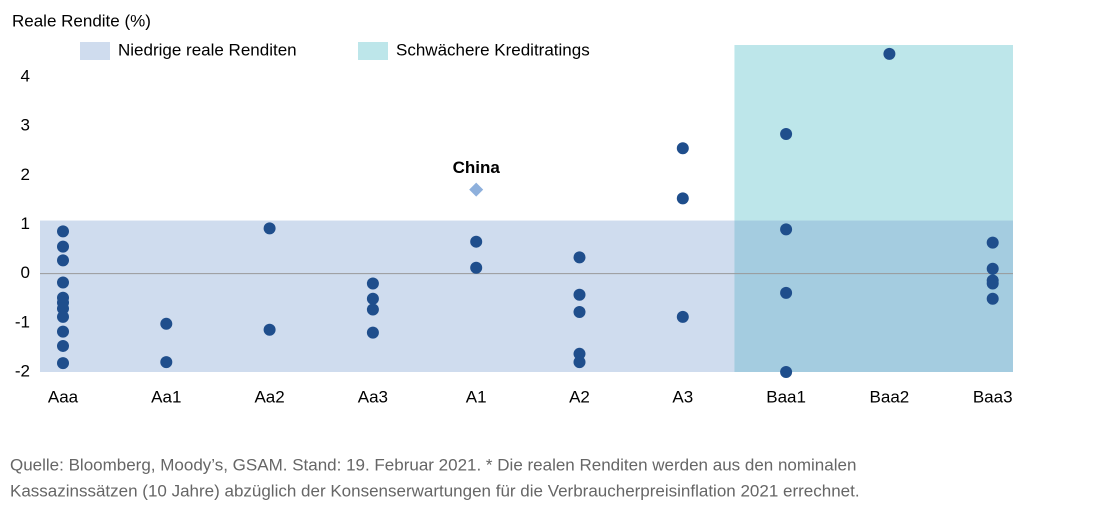  What do you see at coordinates (63, 396) in the screenshot?
I see `x-tick-label: Aaa` at bounding box center [63, 396].